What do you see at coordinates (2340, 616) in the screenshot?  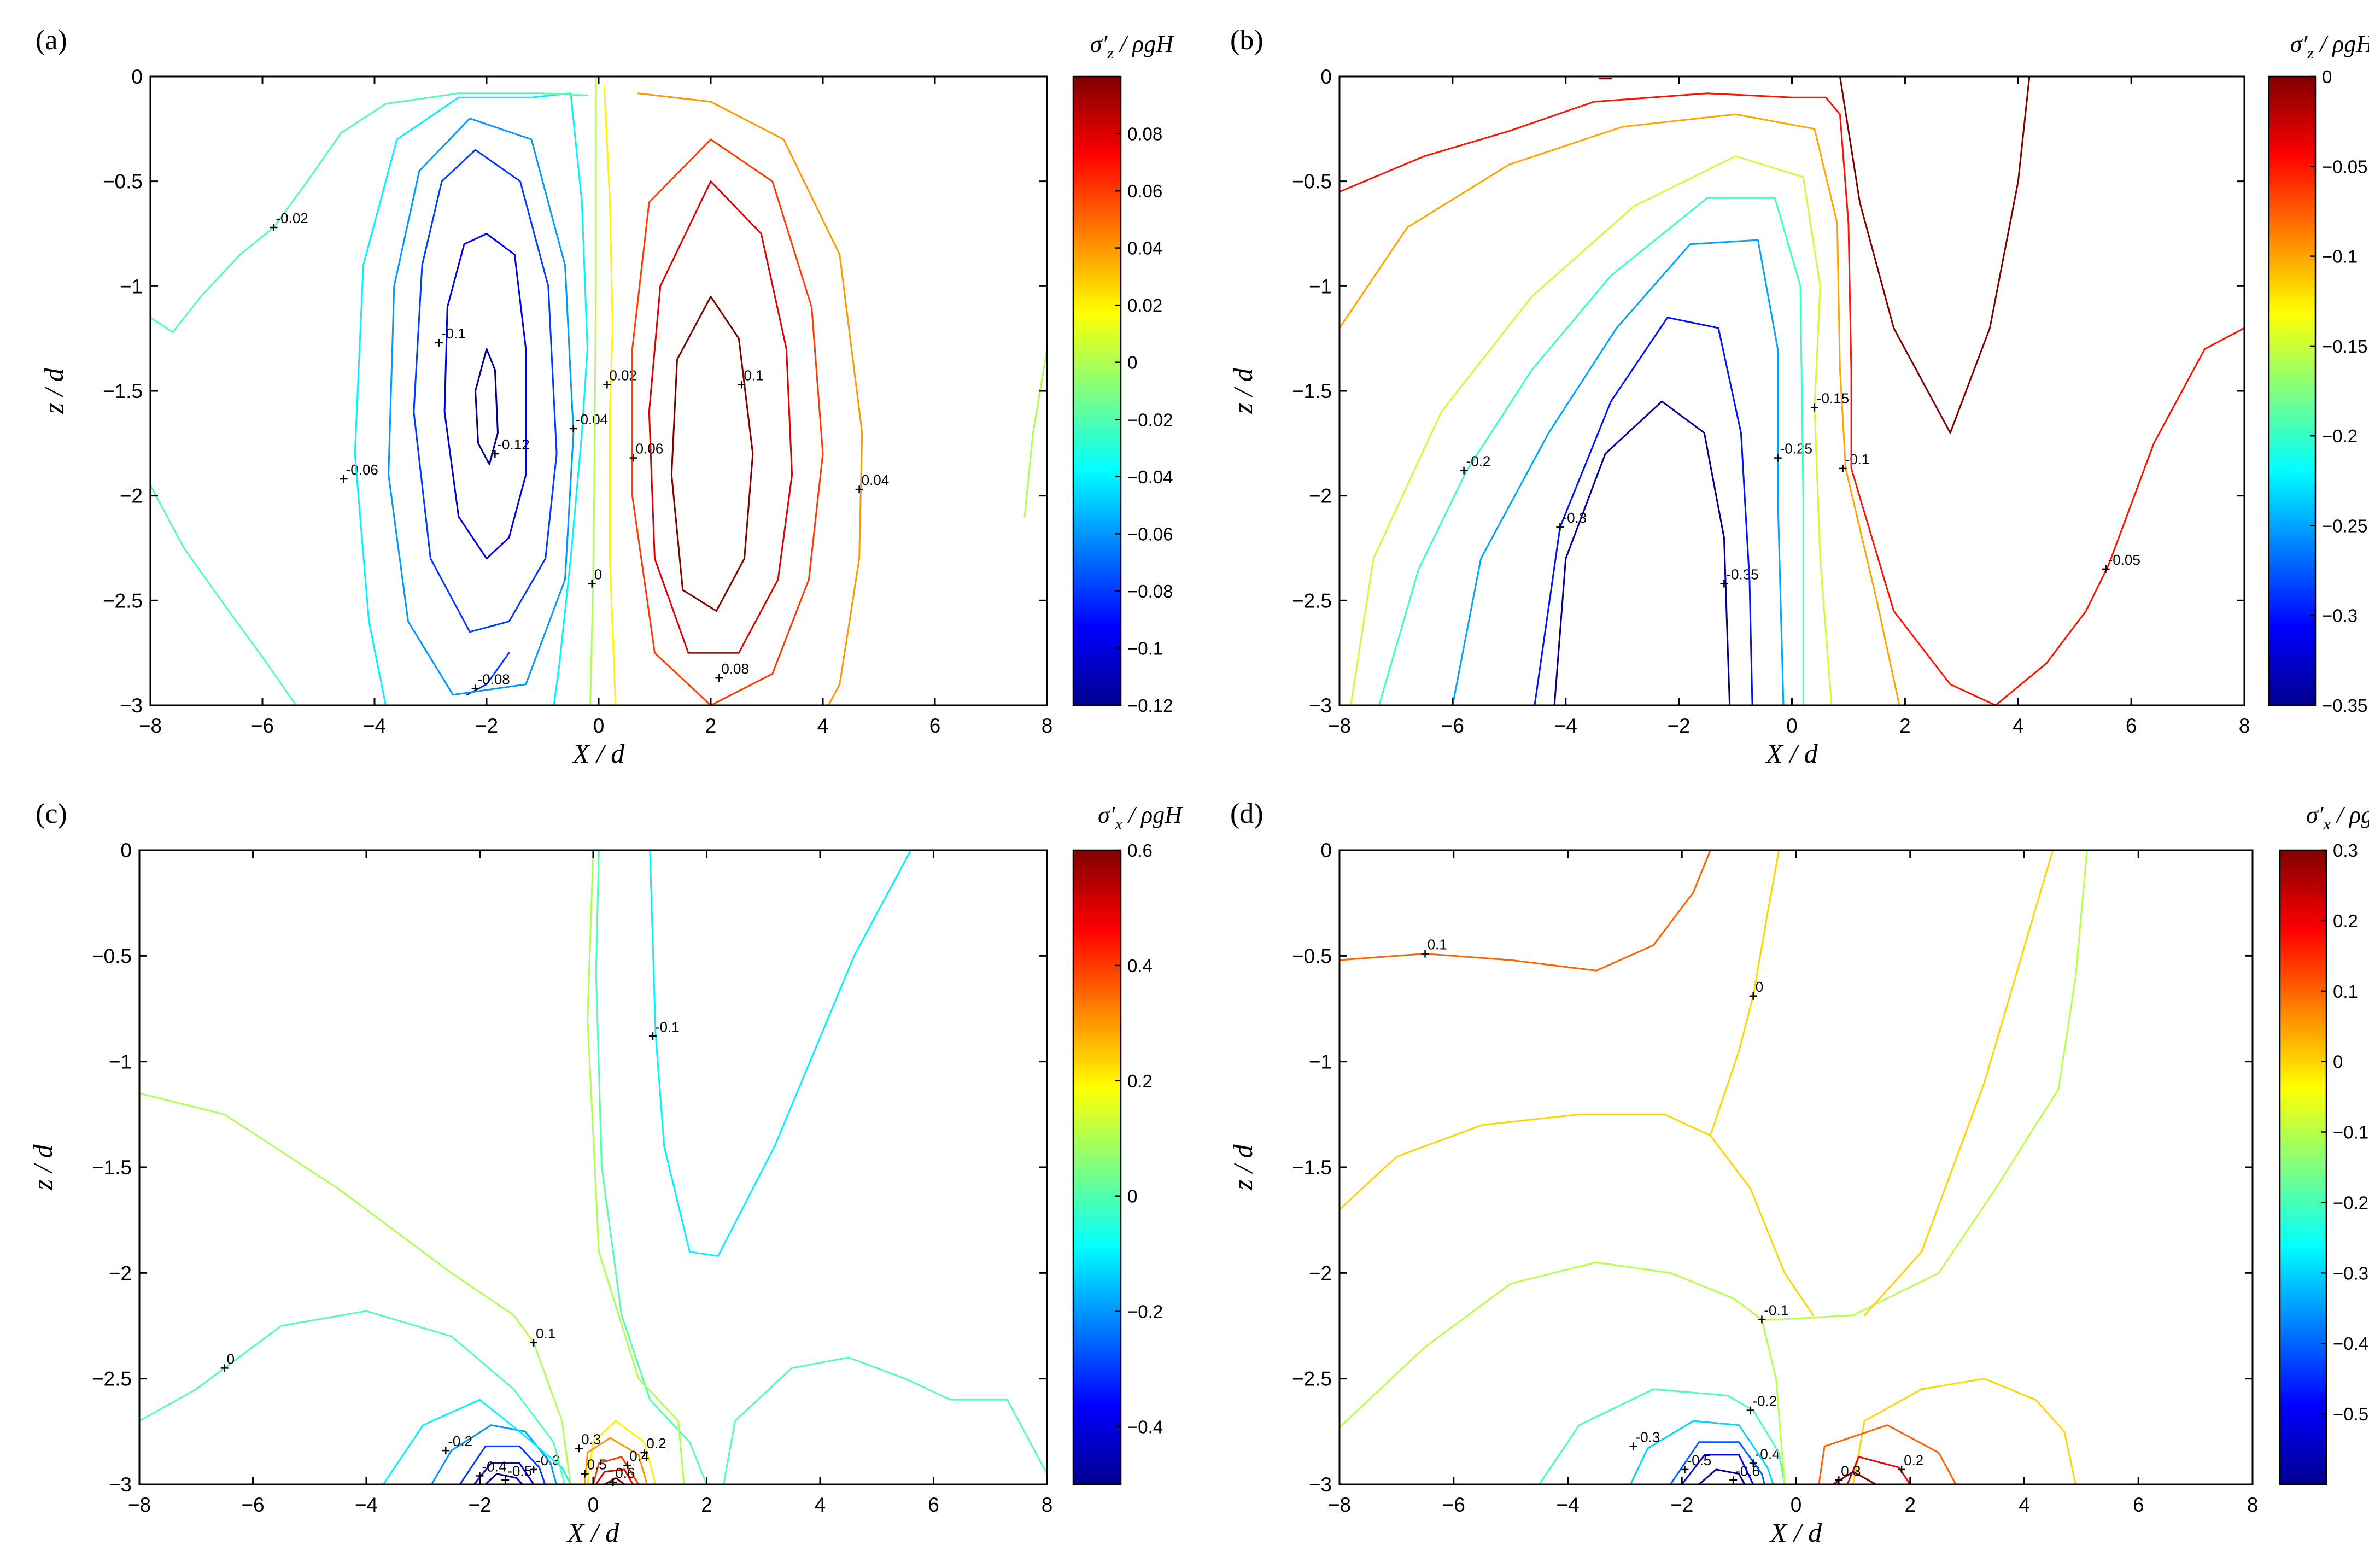 I see `colorbar-tick-label: −0.3` at bounding box center [2340, 616].